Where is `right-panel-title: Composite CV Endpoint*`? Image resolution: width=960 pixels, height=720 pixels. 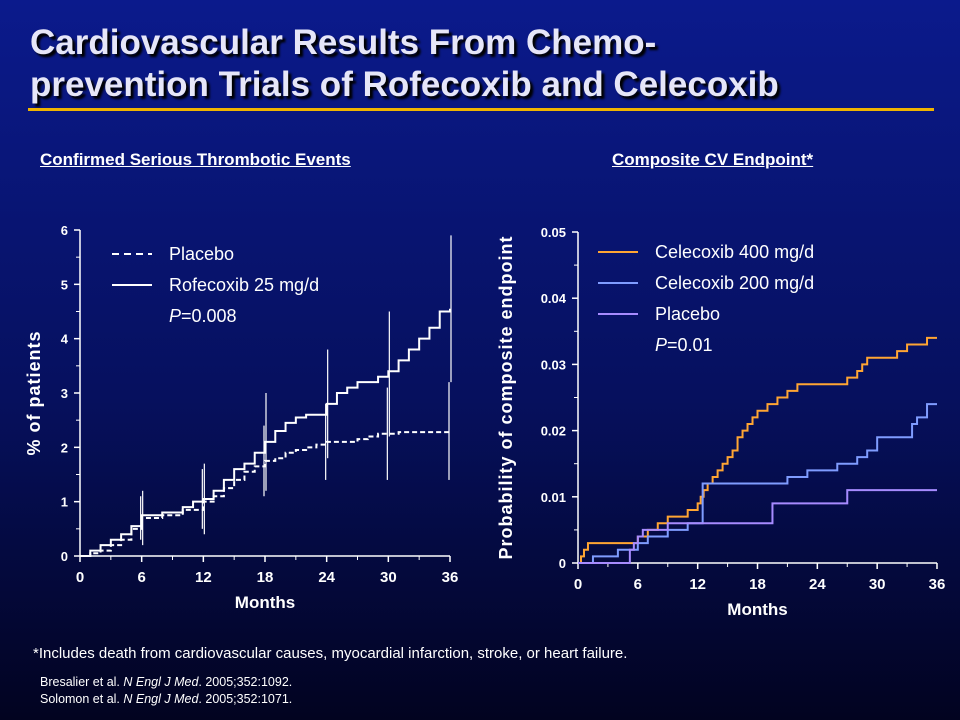
right-panel-title: Composite CV Endpoint* is located at coordinates (712, 160).